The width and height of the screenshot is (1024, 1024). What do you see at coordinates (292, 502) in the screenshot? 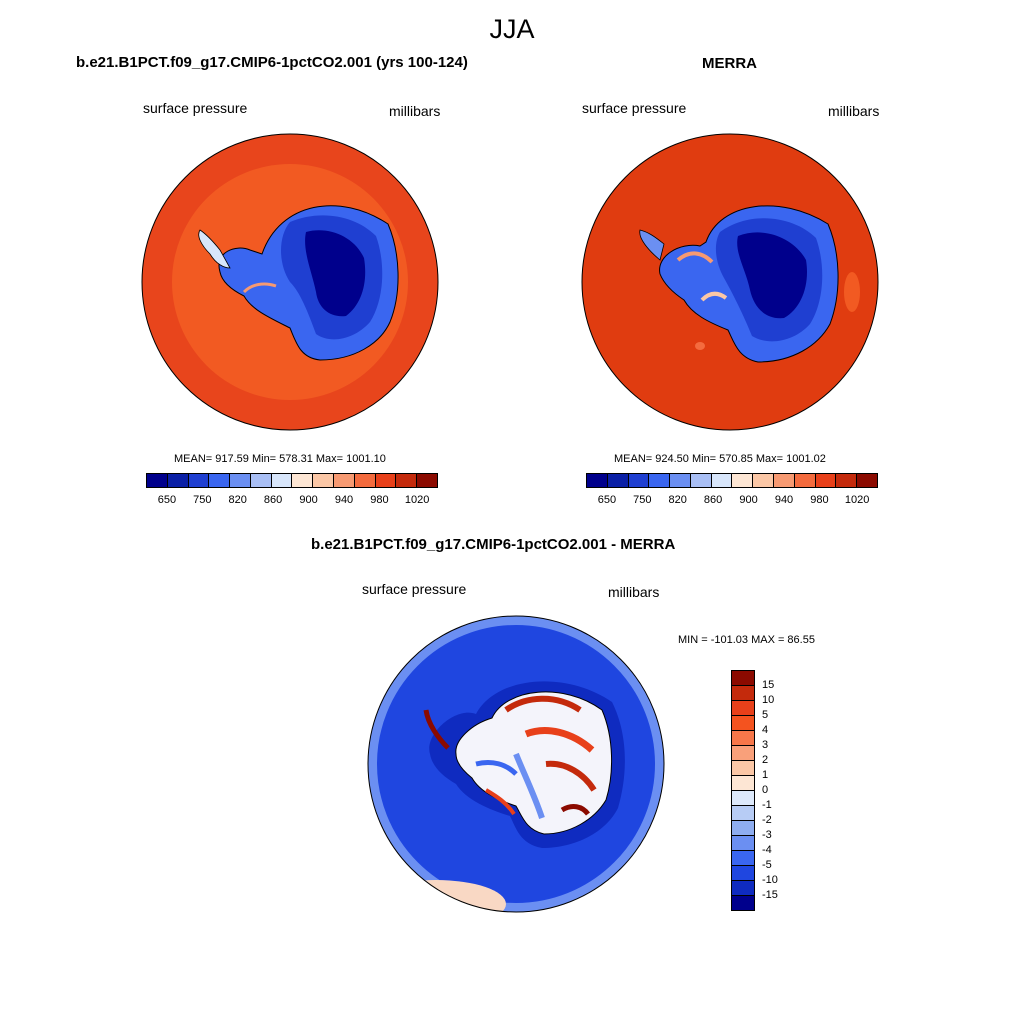
I see `panel-1-colorbar-ticks: 650 750 820 860 900 940 980 1020` at bounding box center [292, 502].